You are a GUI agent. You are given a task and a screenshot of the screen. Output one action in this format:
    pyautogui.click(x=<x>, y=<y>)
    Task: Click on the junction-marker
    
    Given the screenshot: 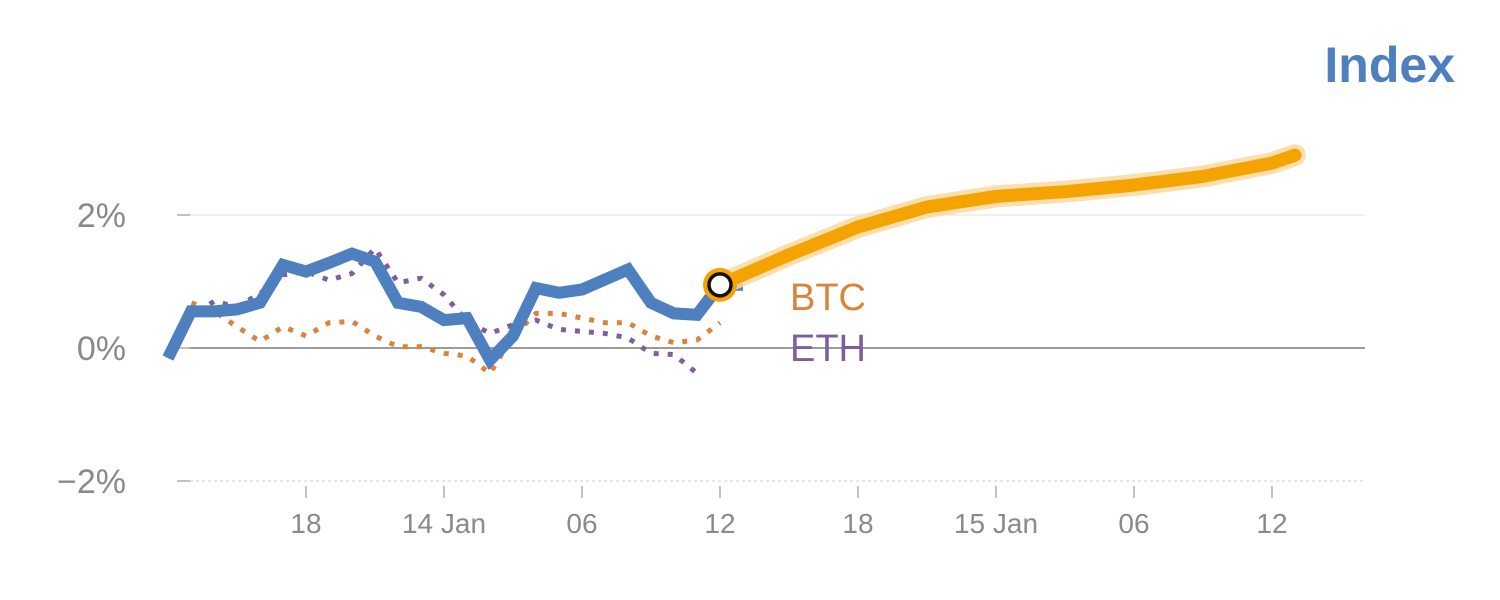 What is the action you would take?
    pyautogui.click(x=720, y=285)
    